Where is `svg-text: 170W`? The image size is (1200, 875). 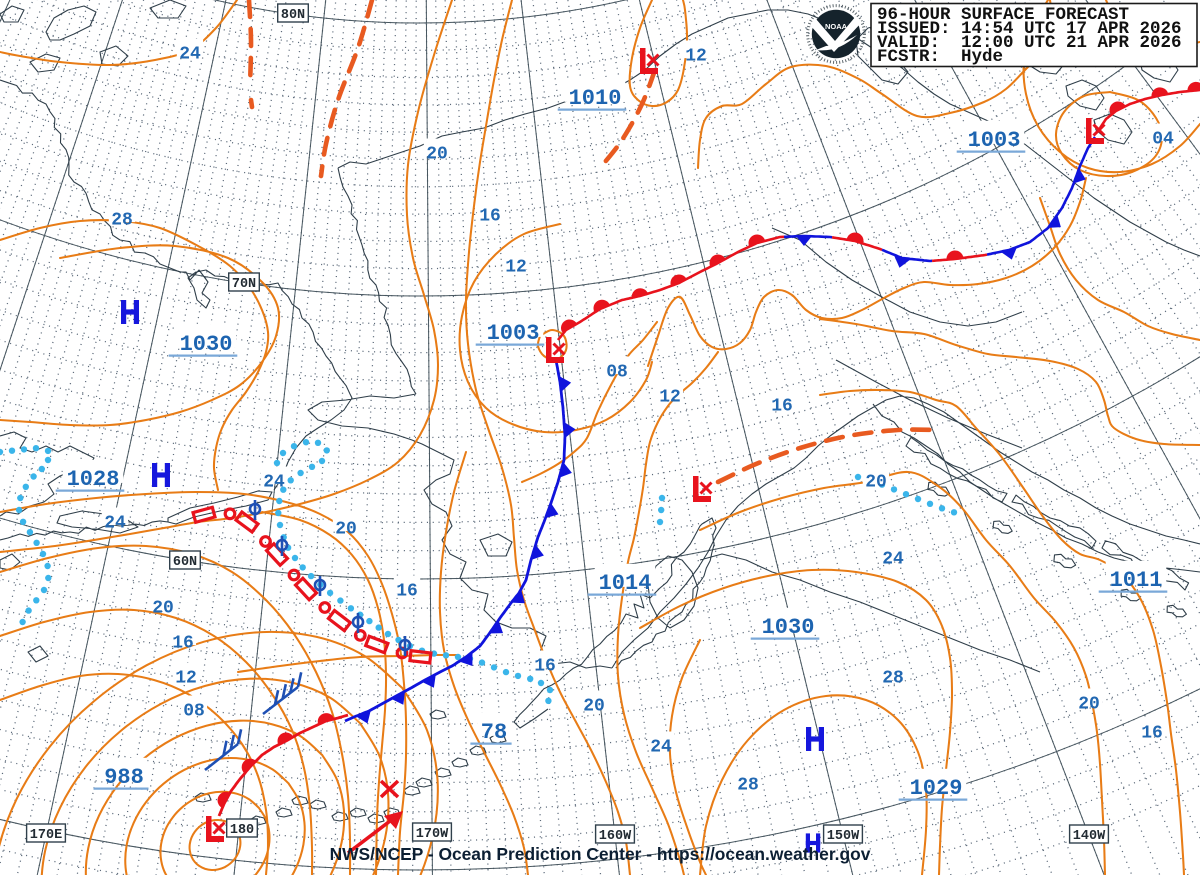
svg-text: 170W is located at coordinates (432, 834).